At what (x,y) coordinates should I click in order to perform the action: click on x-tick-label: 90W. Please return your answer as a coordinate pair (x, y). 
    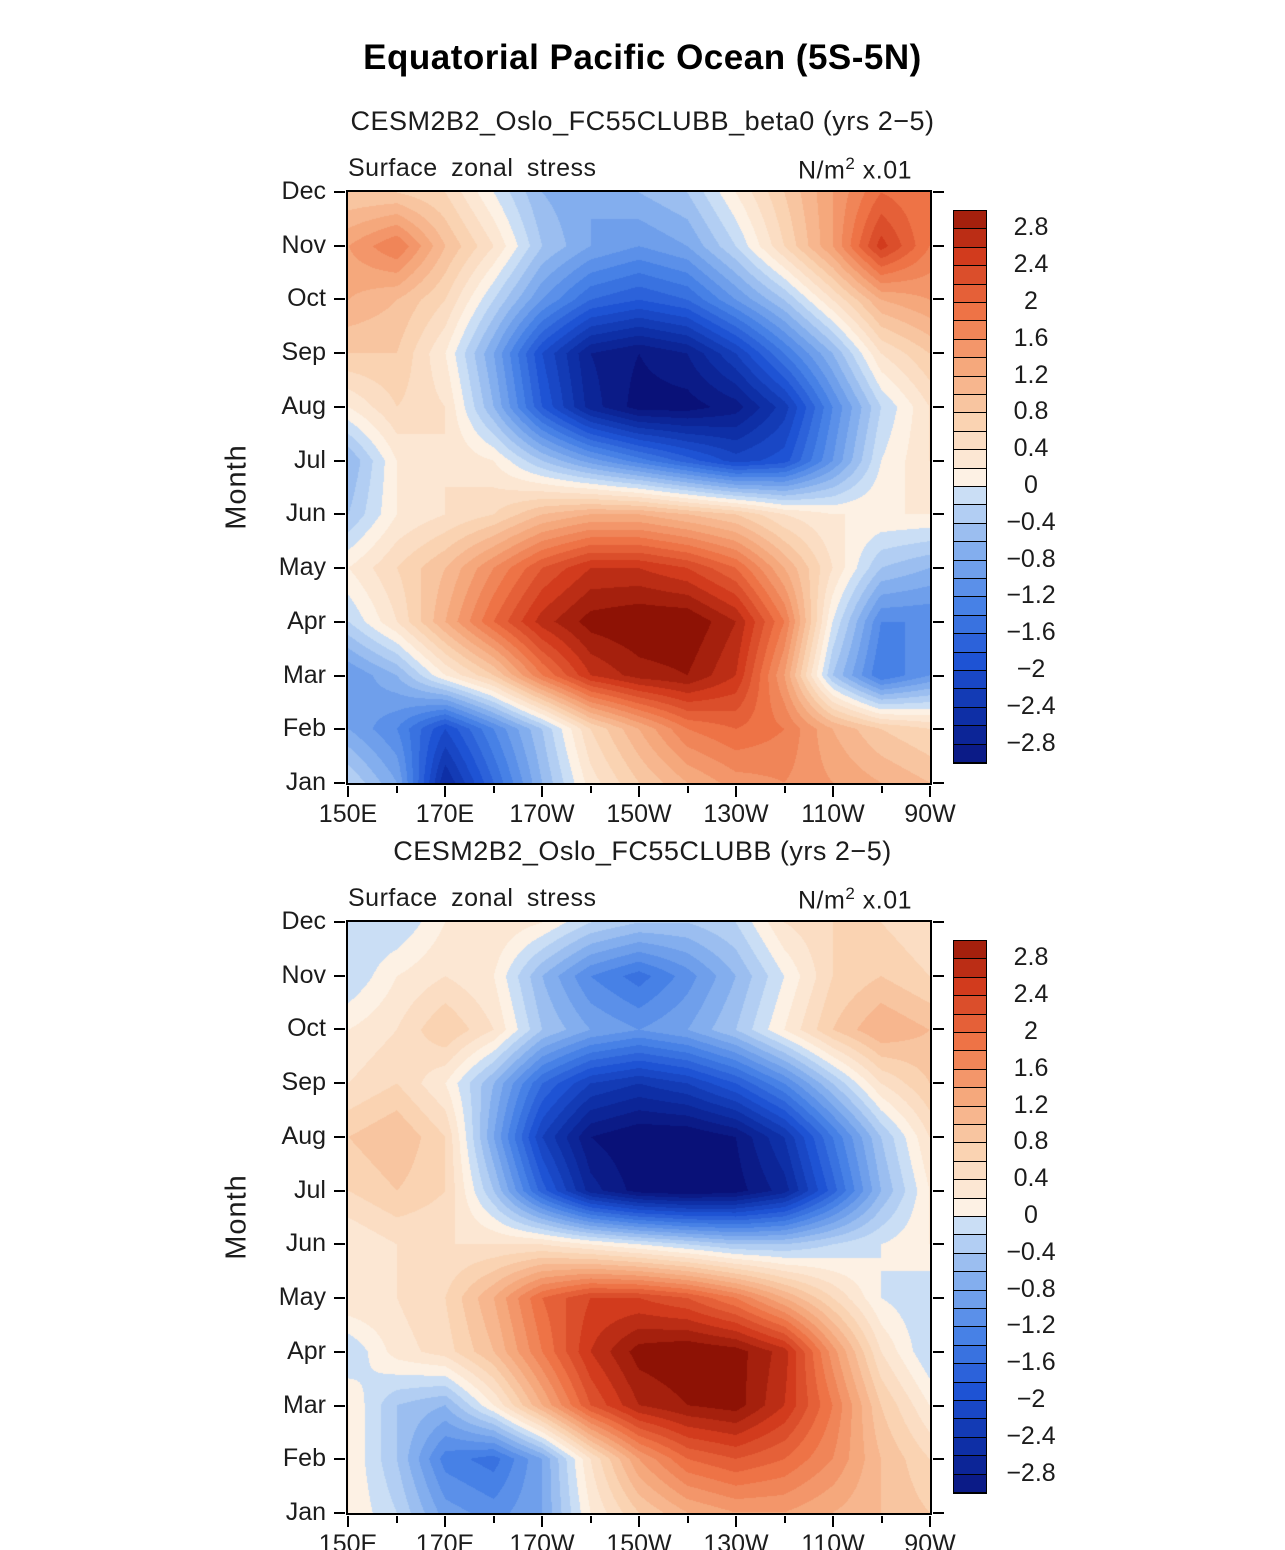
    Looking at the image, I should click on (930, 814).